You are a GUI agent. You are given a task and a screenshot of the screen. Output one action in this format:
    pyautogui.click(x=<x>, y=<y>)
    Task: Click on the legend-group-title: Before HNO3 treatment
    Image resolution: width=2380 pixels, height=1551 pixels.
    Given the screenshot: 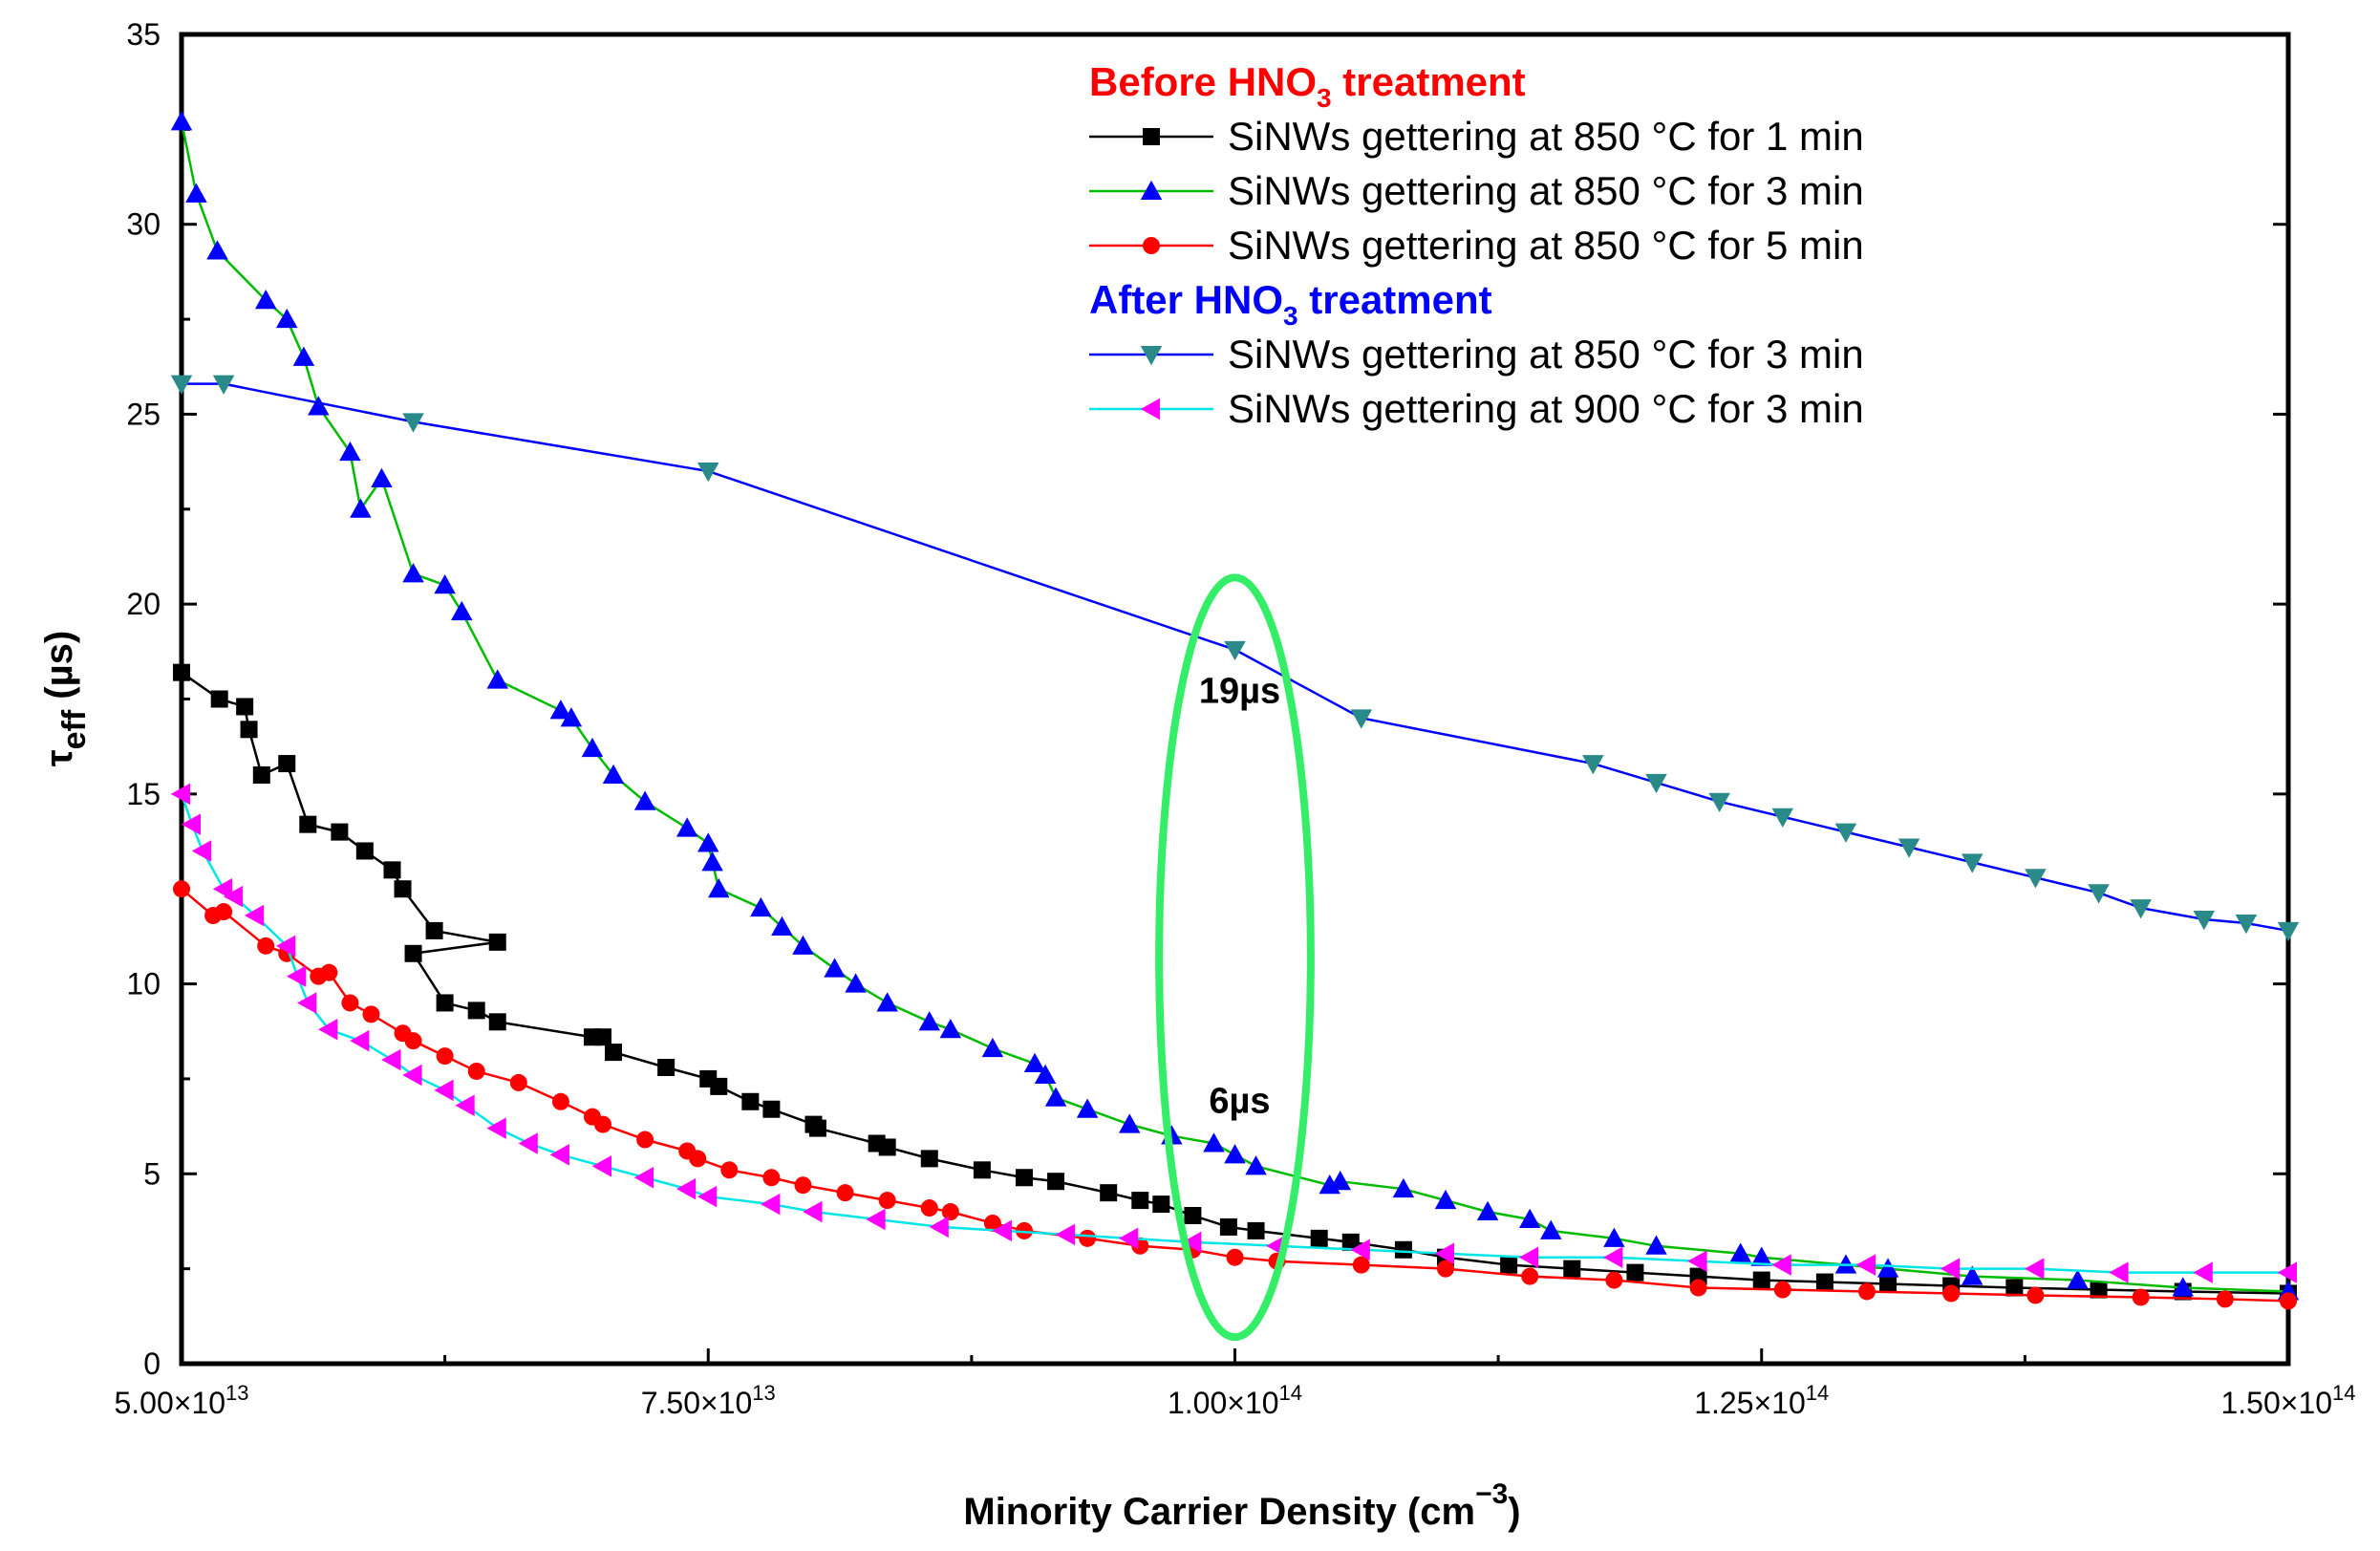 What is the action you would take?
    pyautogui.click(x=1307, y=86)
    